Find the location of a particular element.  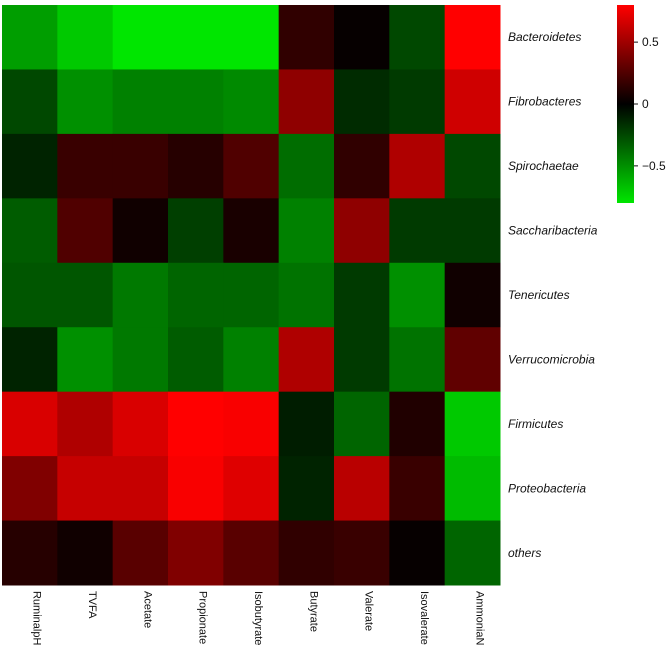

column-label: Isobutyrate is located at coordinates (258, 618).